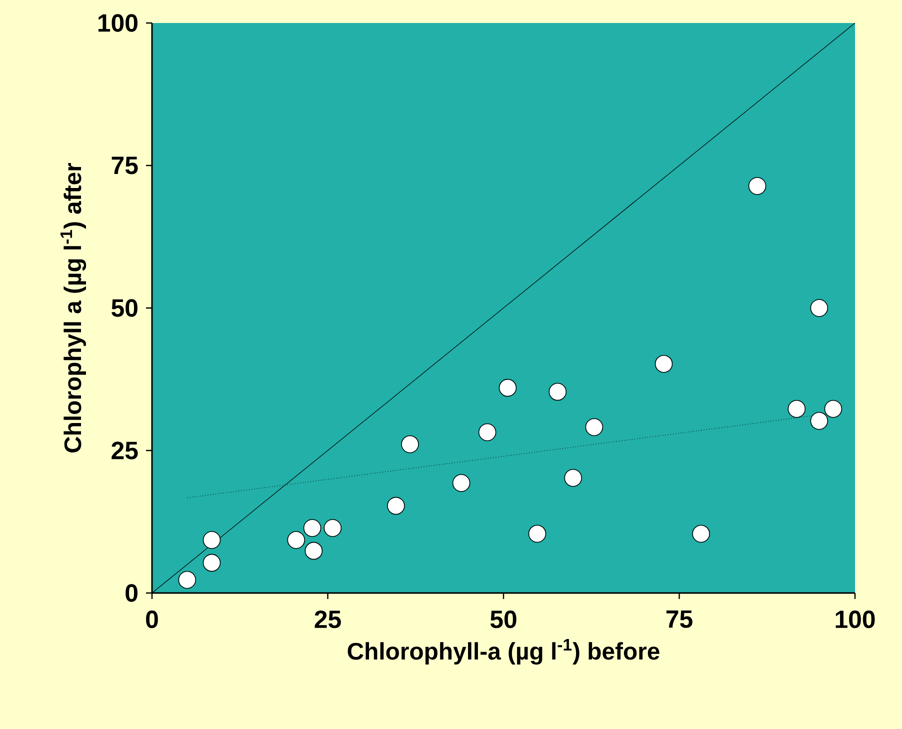  I want to click on x-tick-label: 25, so click(327, 619).